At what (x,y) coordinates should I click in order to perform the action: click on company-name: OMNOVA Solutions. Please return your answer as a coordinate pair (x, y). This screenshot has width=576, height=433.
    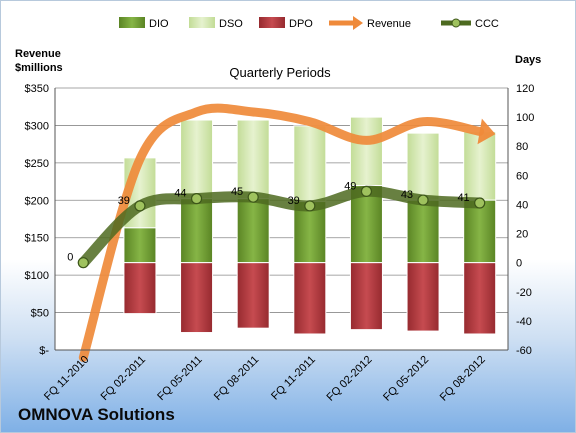
    Looking at the image, I should click on (96, 414).